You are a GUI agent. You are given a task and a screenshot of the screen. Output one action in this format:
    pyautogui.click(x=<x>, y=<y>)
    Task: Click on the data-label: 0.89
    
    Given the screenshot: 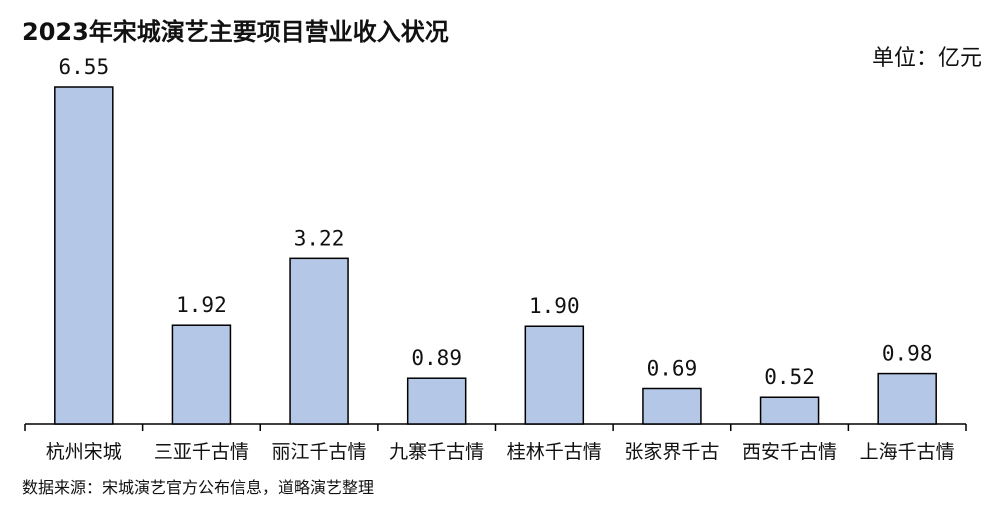 What is the action you would take?
    pyautogui.click(x=436, y=358)
    